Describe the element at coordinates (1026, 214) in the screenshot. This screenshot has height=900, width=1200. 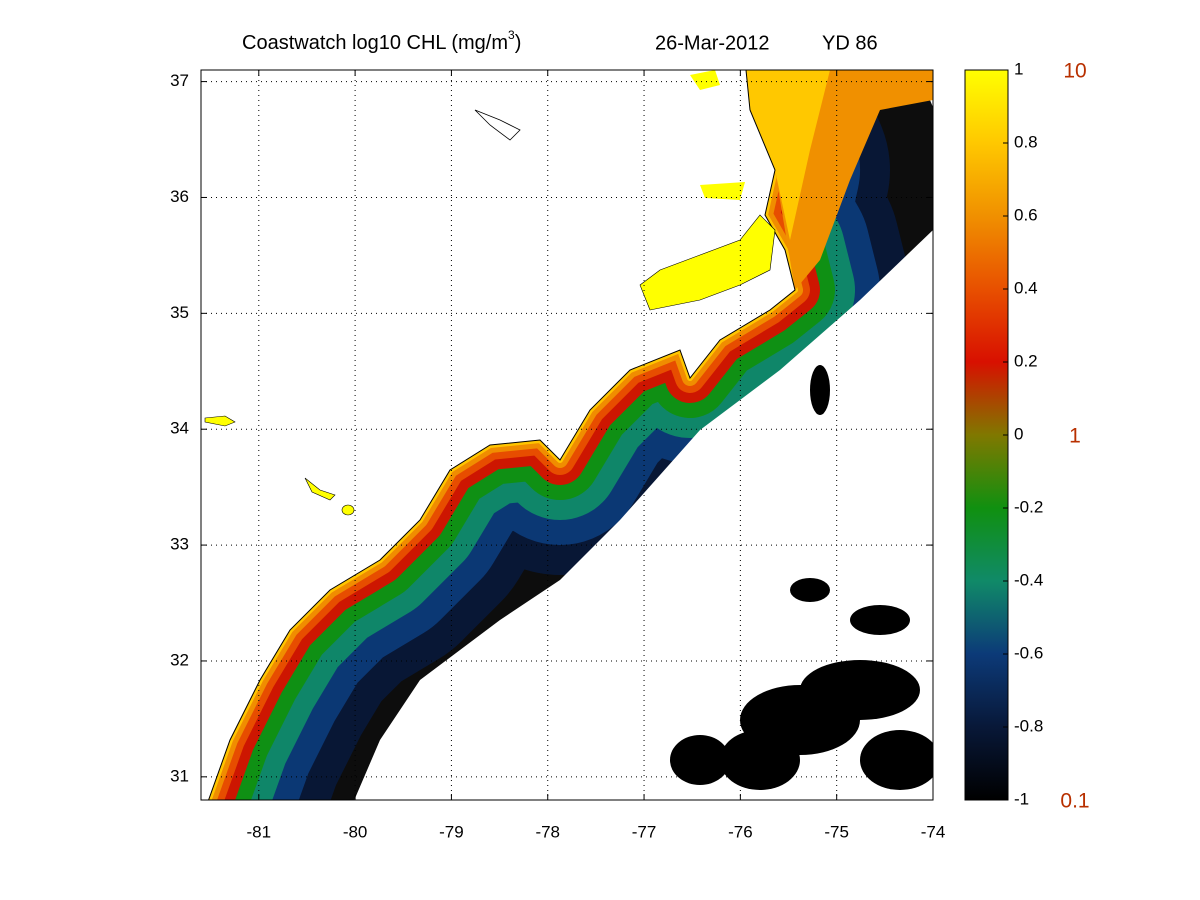
I see `colorbar-tick-label: 0.6` at that location.